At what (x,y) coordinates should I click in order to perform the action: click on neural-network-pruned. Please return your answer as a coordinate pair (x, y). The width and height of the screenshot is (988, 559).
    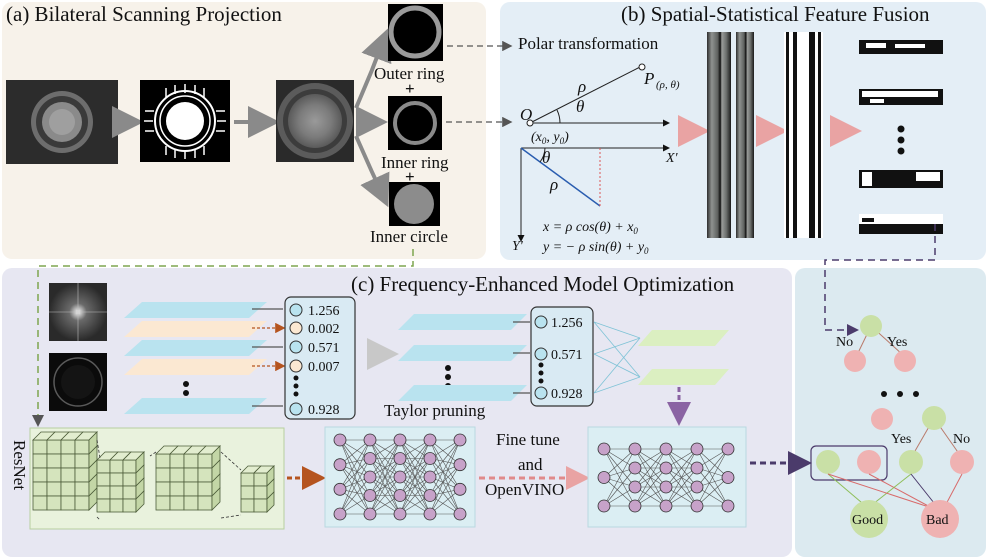
    Looking at the image, I should click on (666, 477).